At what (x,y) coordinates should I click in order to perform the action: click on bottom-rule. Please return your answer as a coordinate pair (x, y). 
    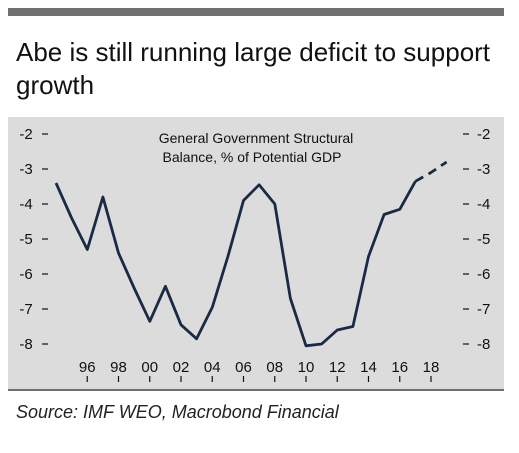
    Looking at the image, I should click on (256, 390).